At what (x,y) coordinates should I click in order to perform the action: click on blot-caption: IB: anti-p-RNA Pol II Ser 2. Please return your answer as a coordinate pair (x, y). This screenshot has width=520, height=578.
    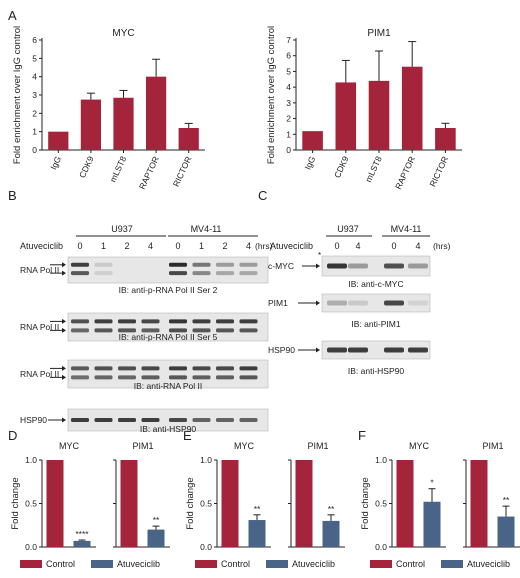
    Looking at the image, I should click on (168, 290).